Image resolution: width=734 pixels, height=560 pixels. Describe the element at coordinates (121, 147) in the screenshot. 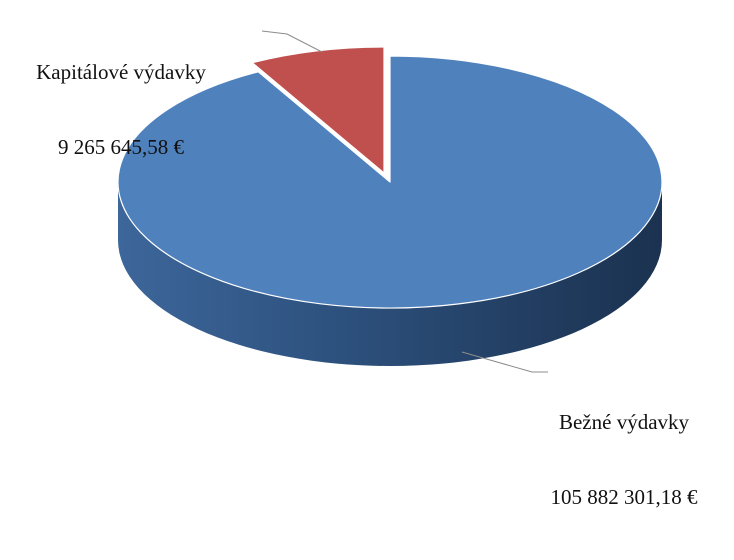

I see `slice-label-kapitalove-value: 9 265 645,58 €` at that location.